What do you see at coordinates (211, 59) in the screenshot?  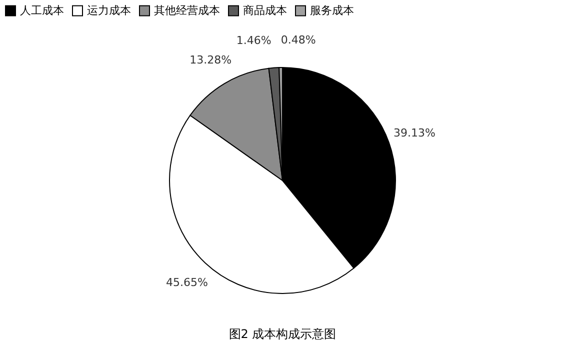 I see `data-label: 13.28%` at bounding box center [211, 59].